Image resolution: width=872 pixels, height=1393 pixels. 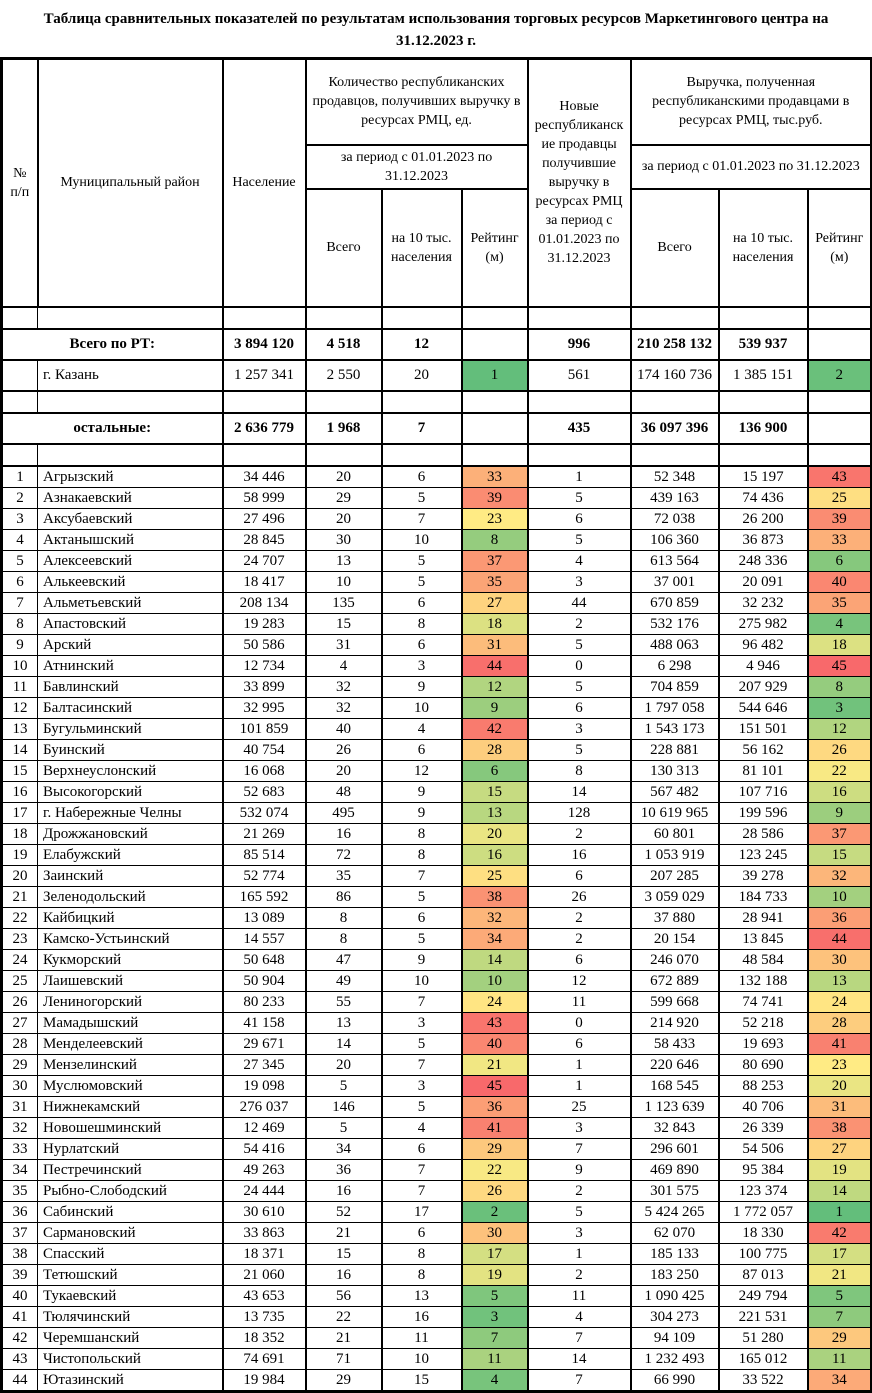 I want to click on revenue-per10k-cell: 54 506, so click(x=763, y=1148).